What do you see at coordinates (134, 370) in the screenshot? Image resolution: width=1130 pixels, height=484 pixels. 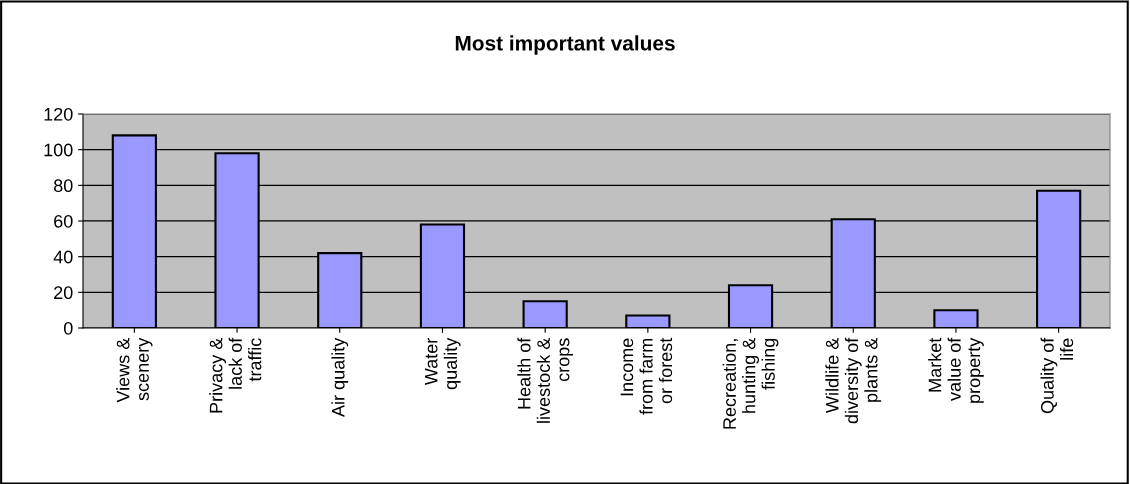 I see `x-tick-label: Views & scenery` at bounding box center [134, 370].